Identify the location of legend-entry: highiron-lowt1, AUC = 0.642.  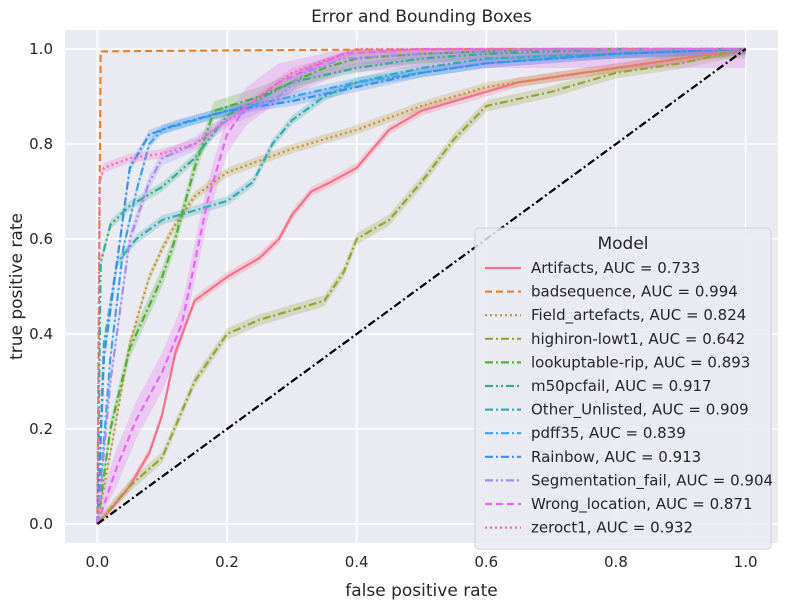
(638, 339).